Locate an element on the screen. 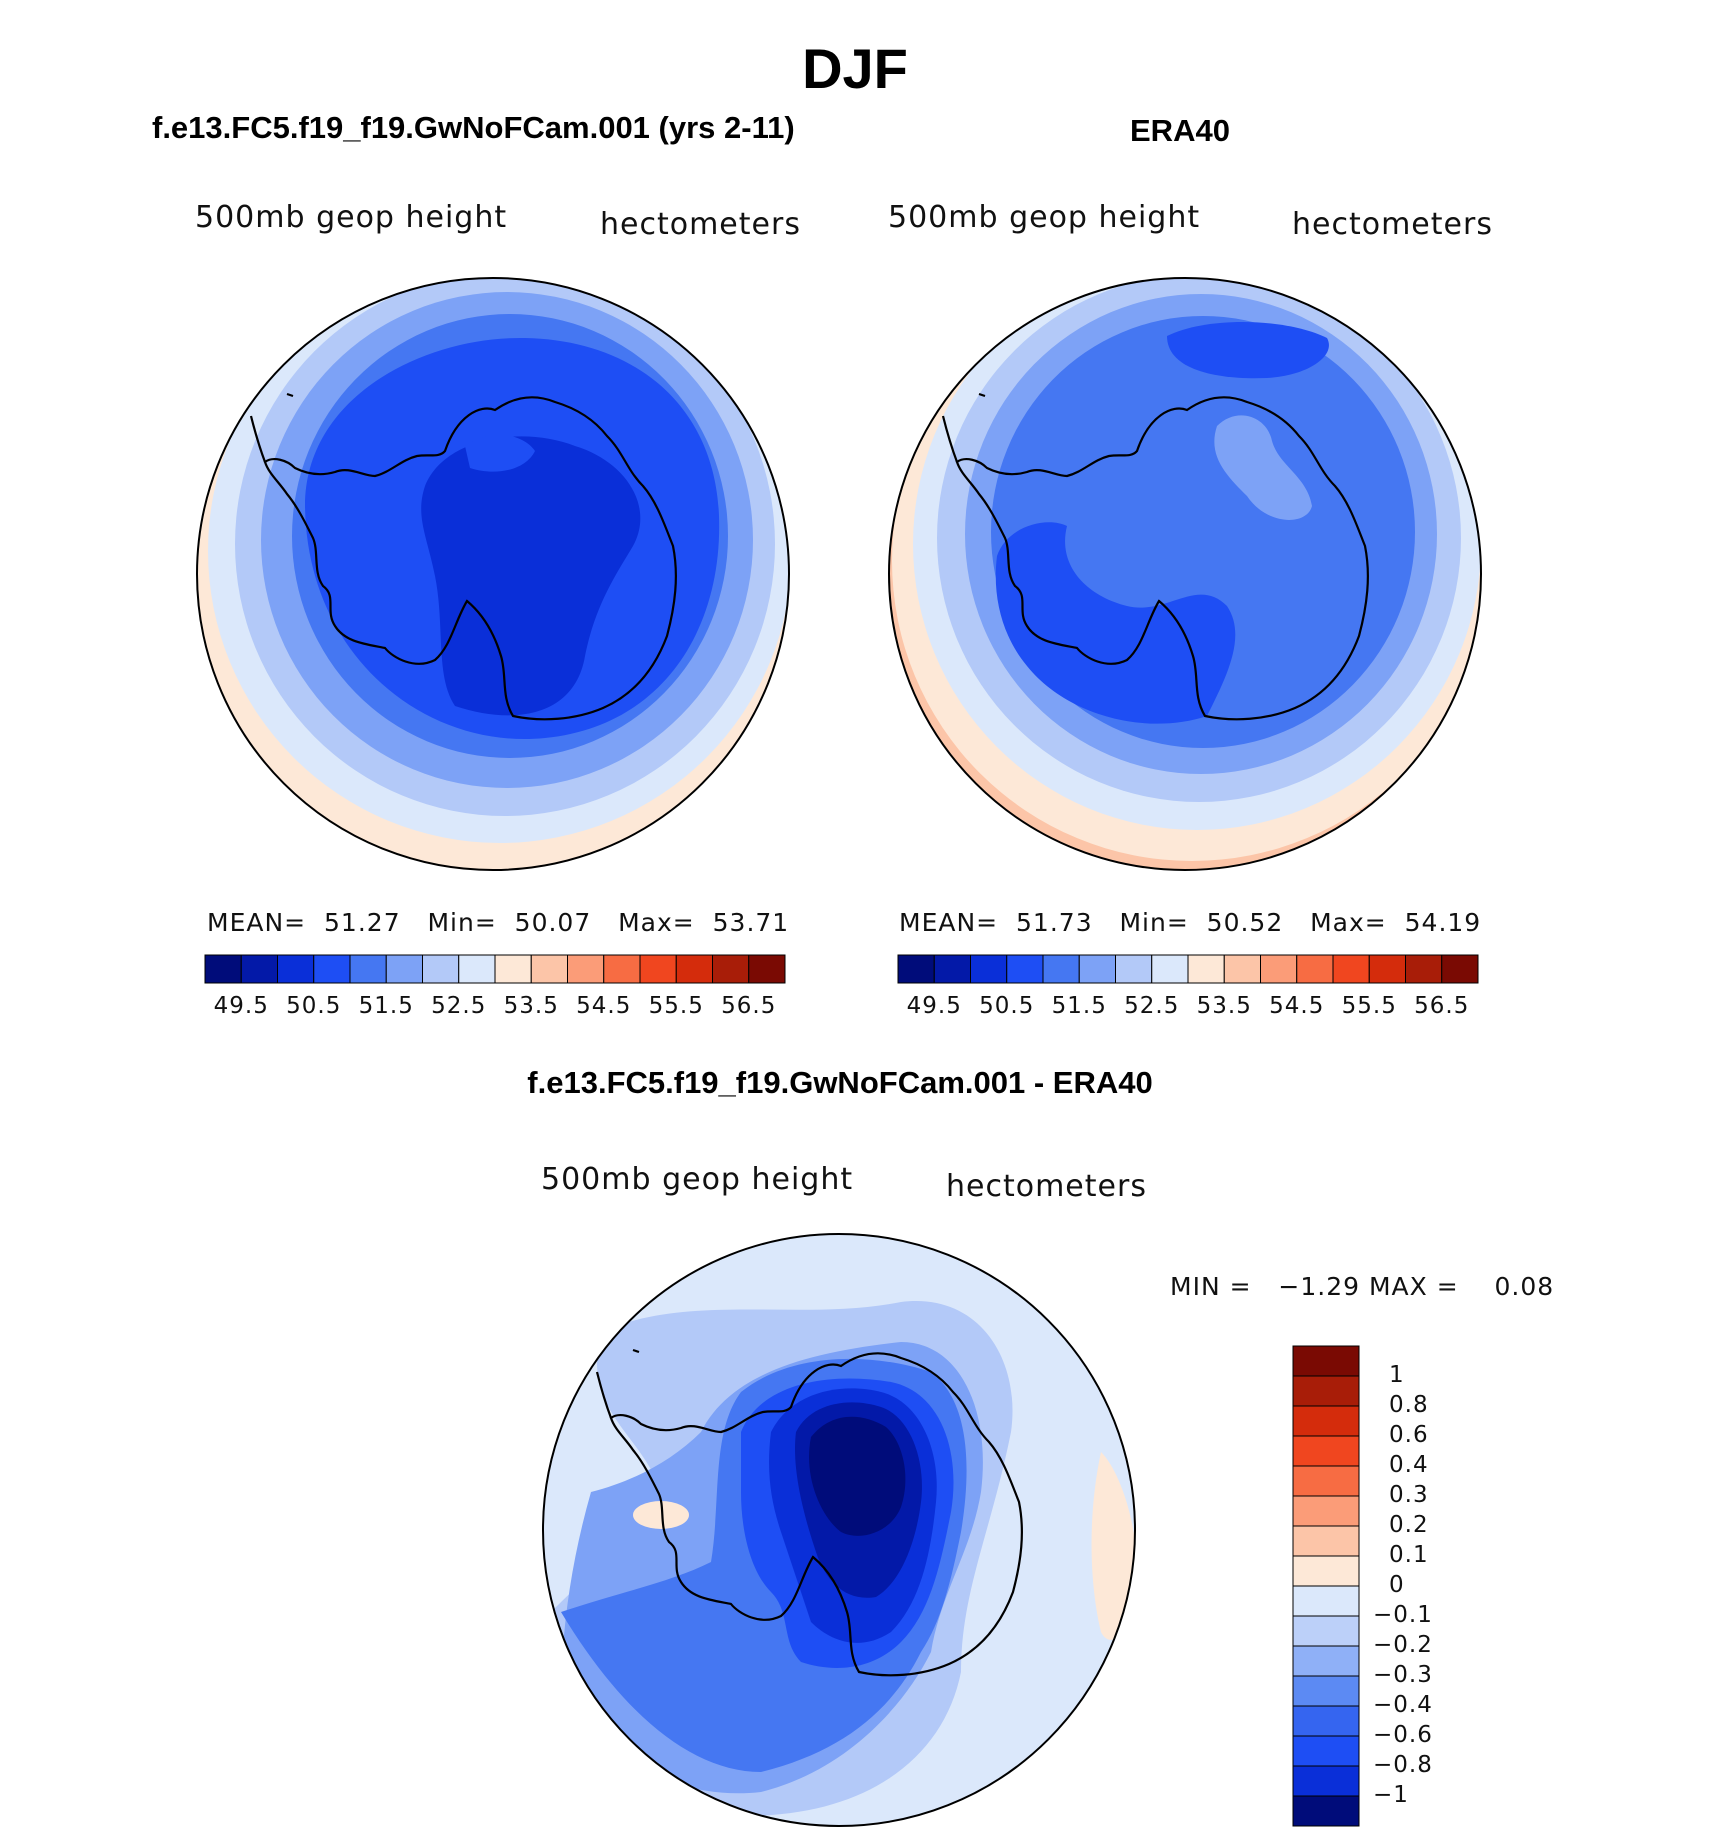 Image resolution: width=1710 pixels, height=1839 pixels. colorbar-tick-label: 0.8 is located at coordinates (1409, 1405).